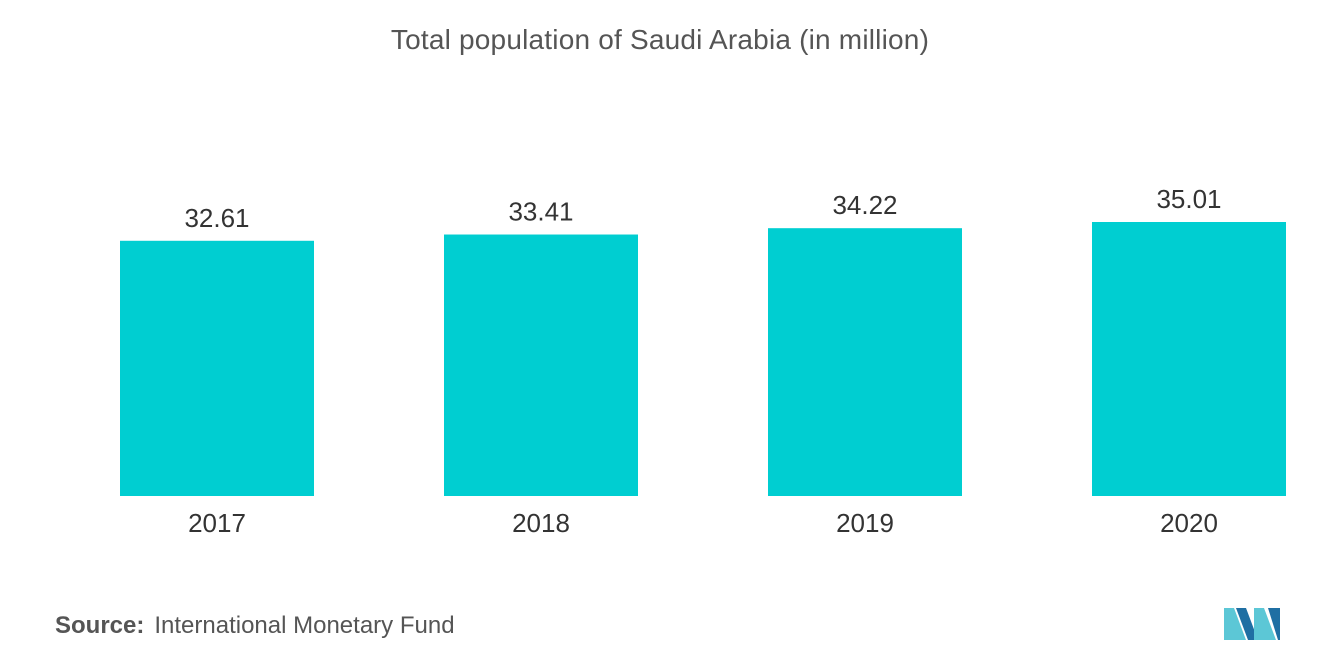 The image size is (1320, 665). I want to click on source-text: International Monetary Fund, so click(304, 625).